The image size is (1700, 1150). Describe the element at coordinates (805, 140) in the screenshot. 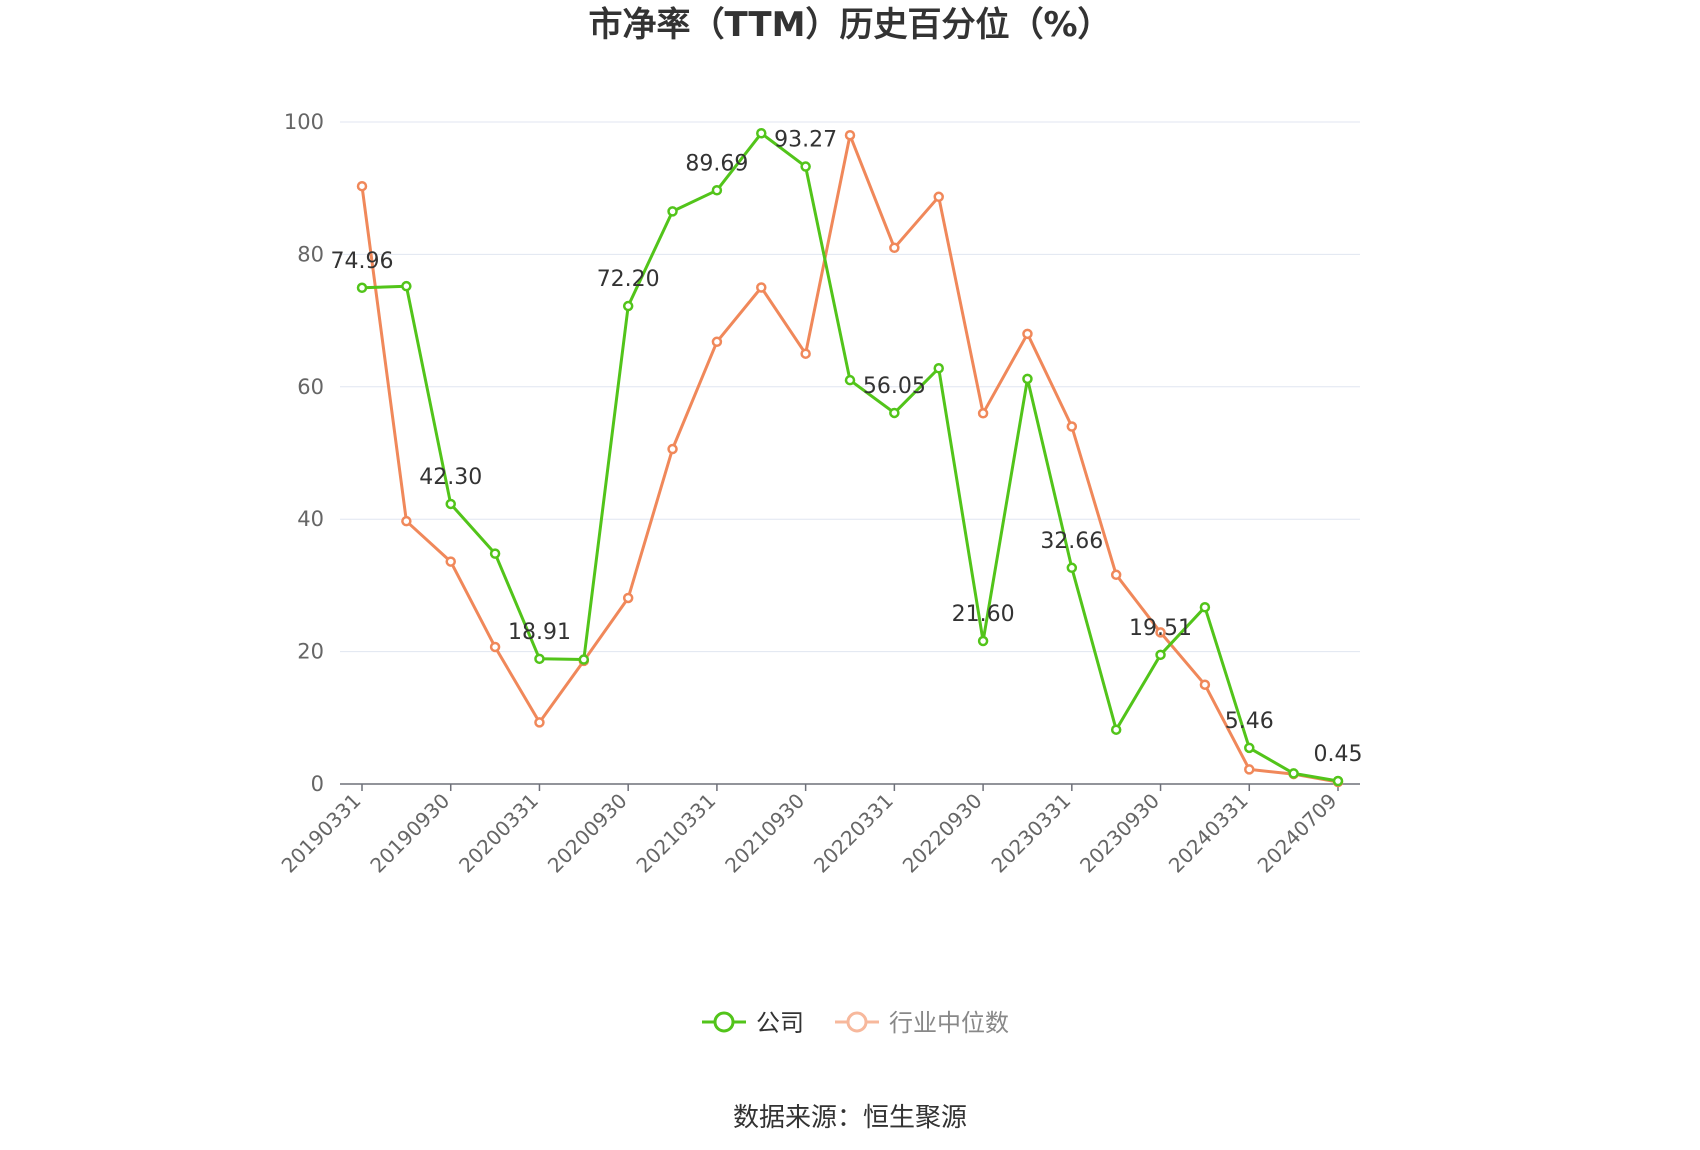

I see `data-label: 93.27` at that location.